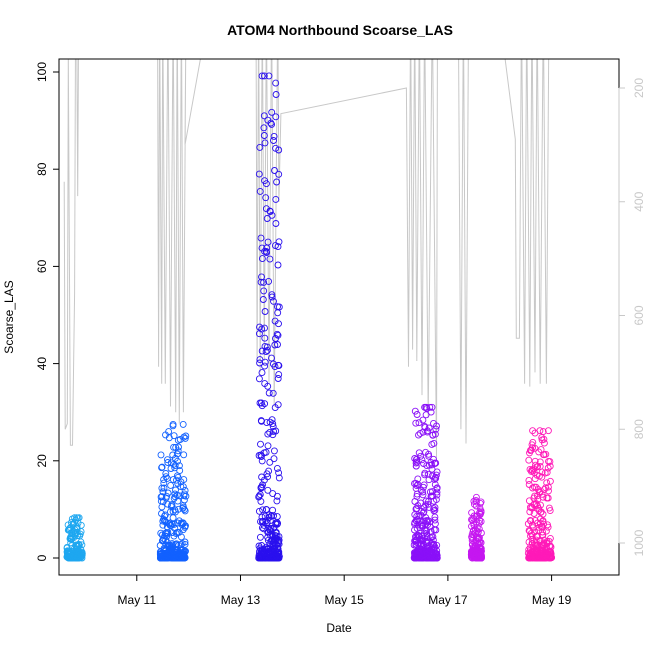 This screenshot has width=650, height=650. I want to click on y-tick-label: 100, so click(42, 72).